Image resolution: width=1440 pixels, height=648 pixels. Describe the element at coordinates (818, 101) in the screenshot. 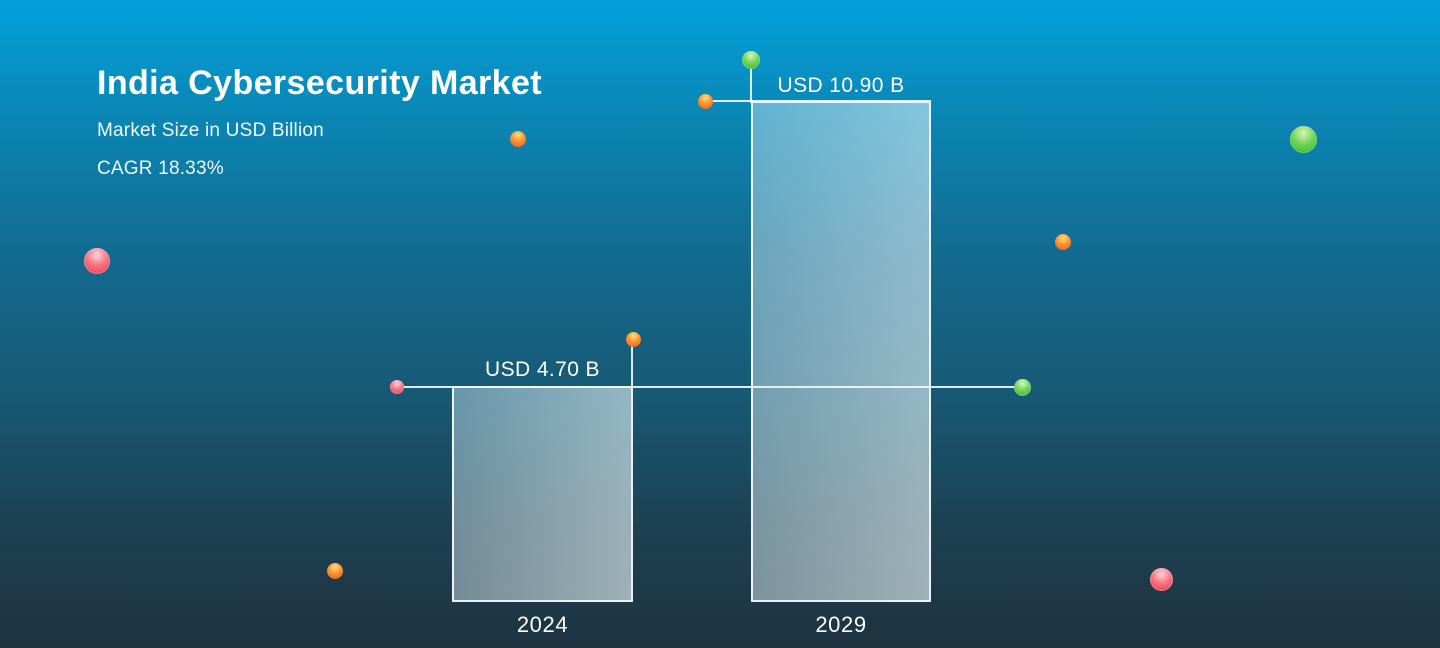

I see `leader-line-2029-horizontal` at that location.